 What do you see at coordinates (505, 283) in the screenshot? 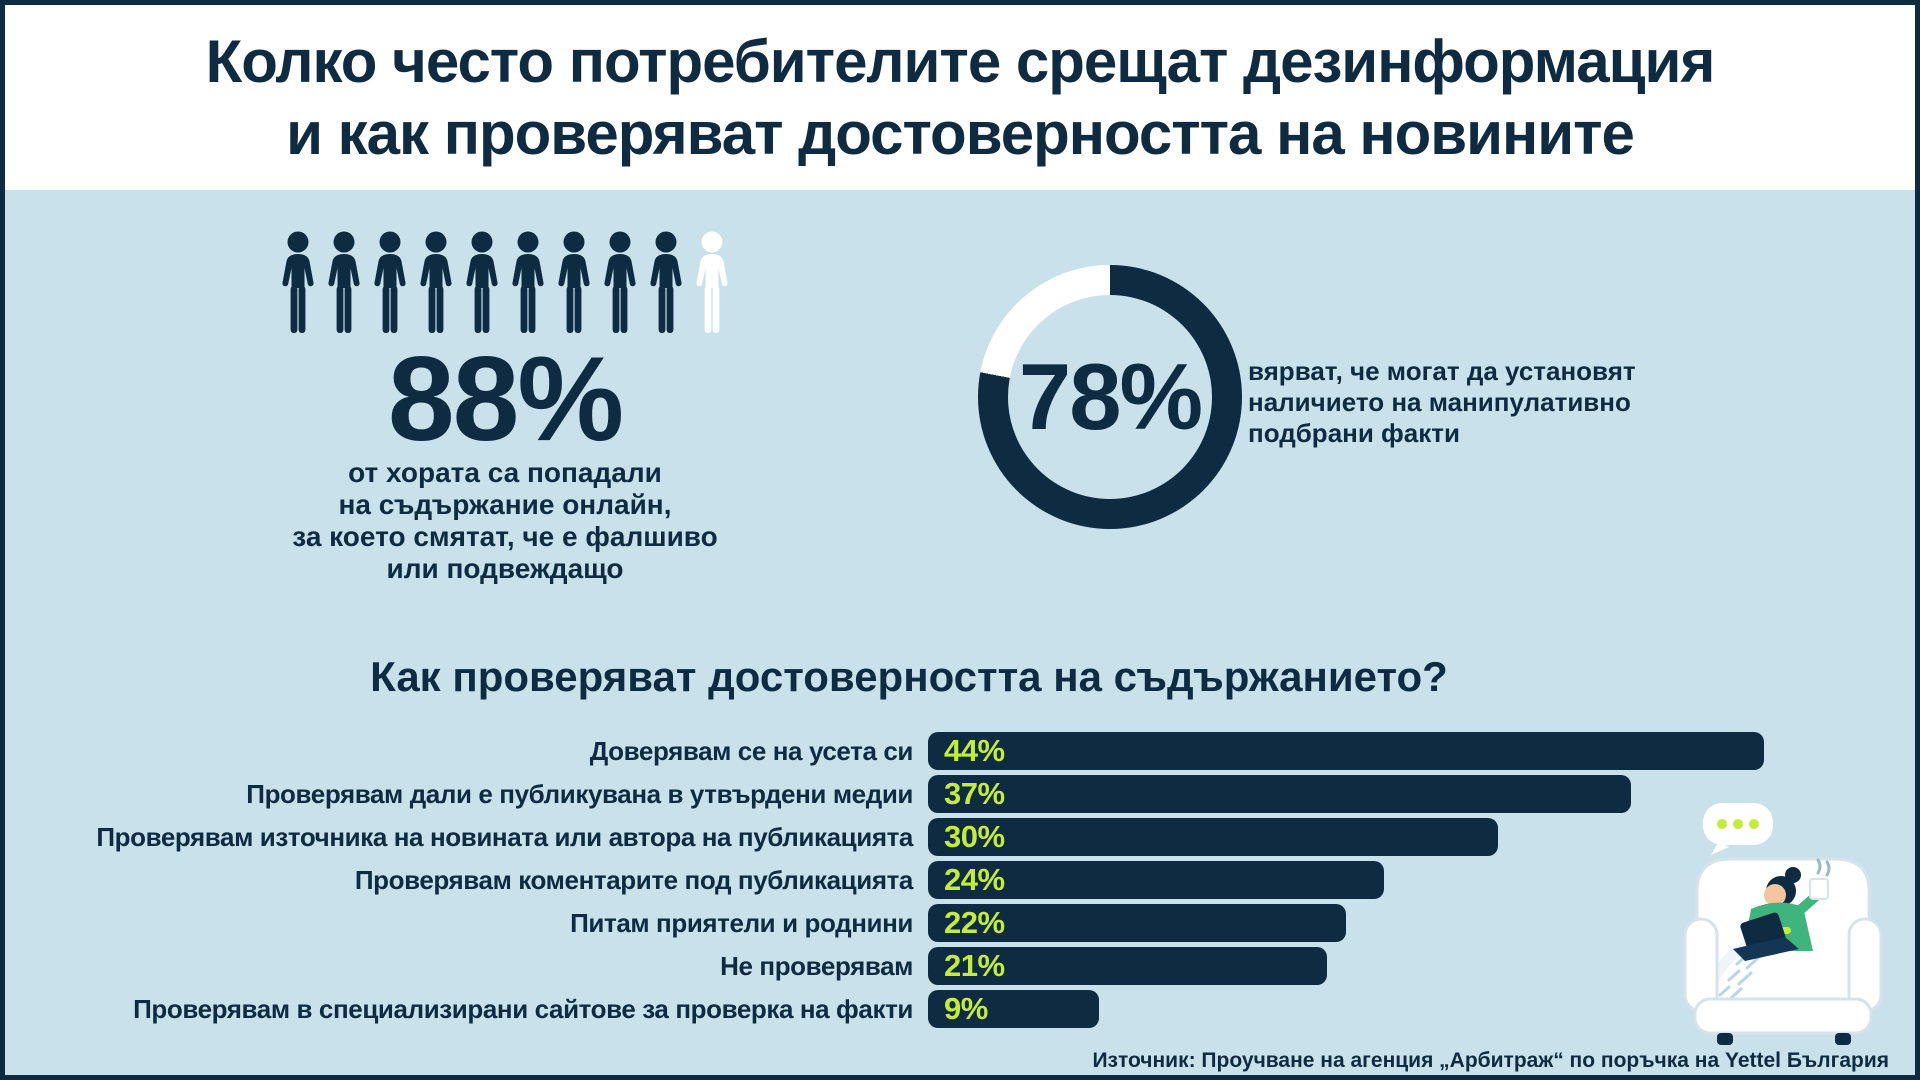
I see `people-icons` at bounding box center [505, 283].